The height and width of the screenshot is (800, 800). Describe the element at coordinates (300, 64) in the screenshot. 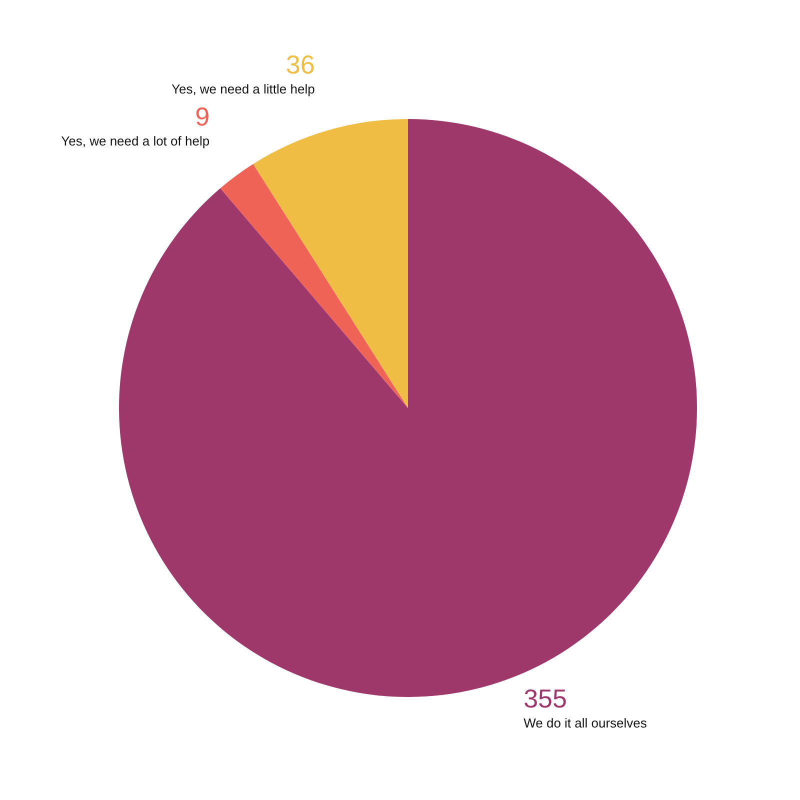

I see `data-label: 36` at that location.